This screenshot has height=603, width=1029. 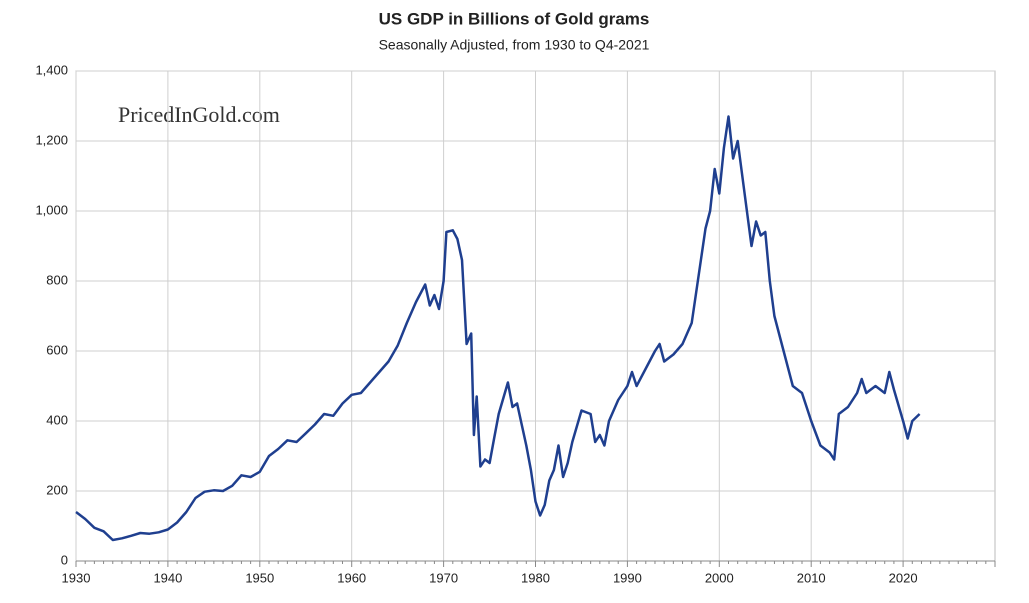 What do you see at coordinates (167, 577) in the screenshot?
I see `x-tick-label: 1940` at bounding box center [167, 577].